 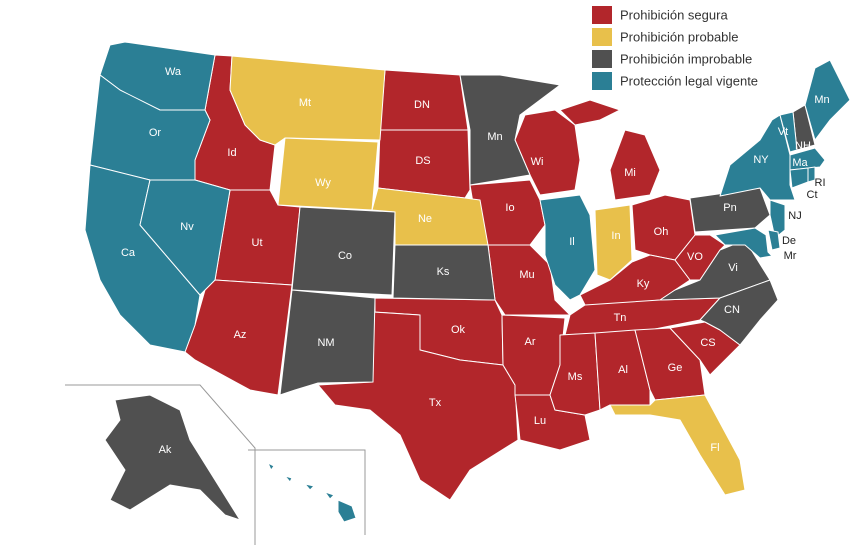 I want to click on state-label: Vi, so click(x=733, y=268).